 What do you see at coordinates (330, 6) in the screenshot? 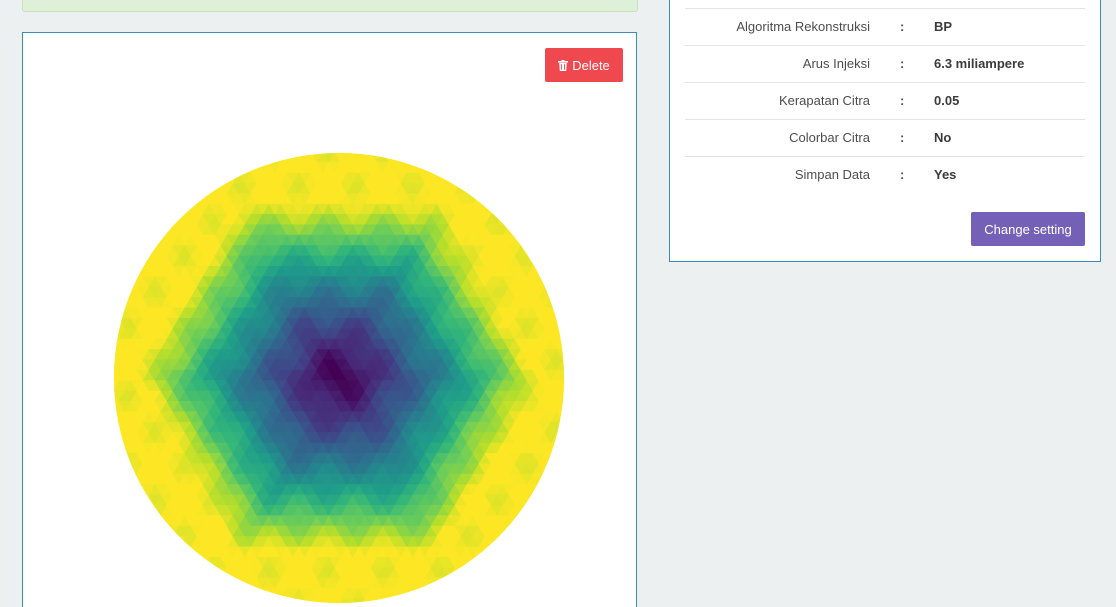
I see `success-alert` at bounding box center [330, 6].